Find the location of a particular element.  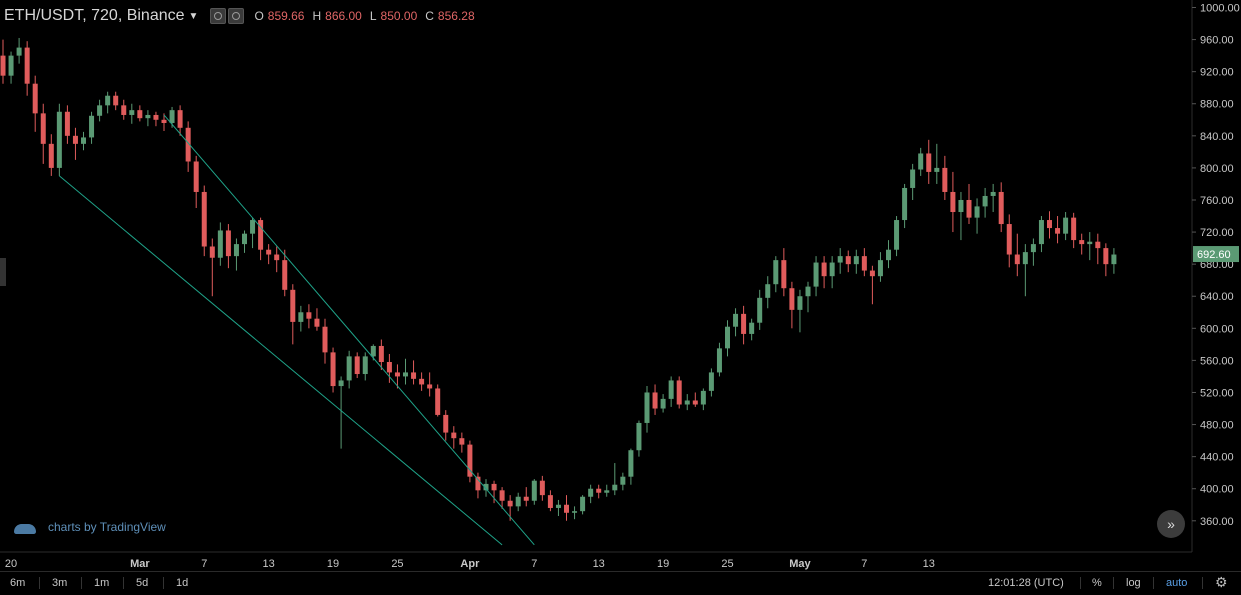

price-tick-label: 560.00 is located at coordinates (1217, 361).